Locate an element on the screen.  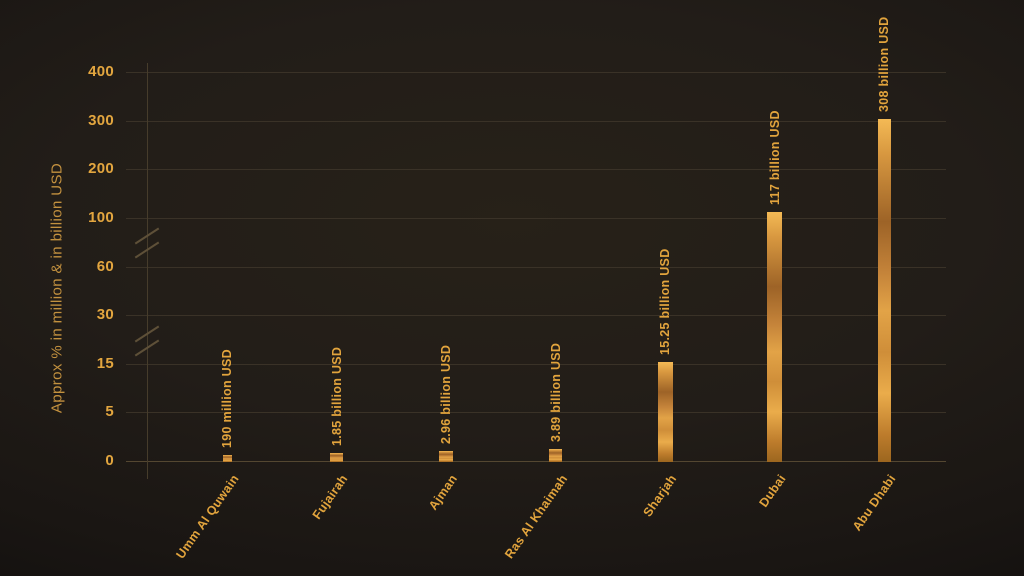
x-category-label: Abu Dhabi is located at coordinates (874, 503).